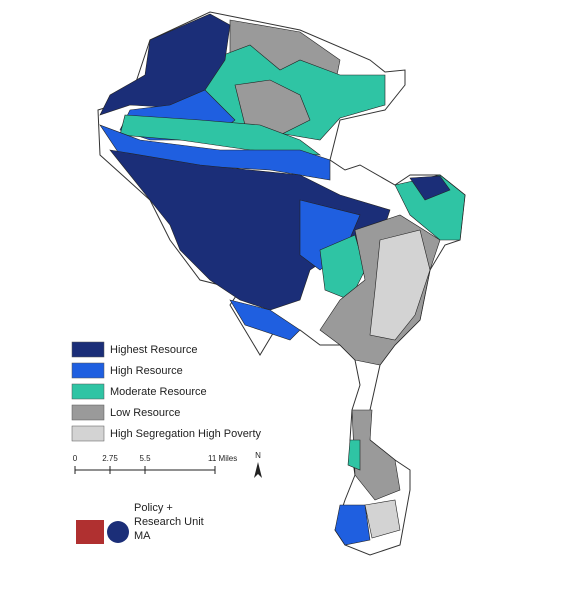 Image resolution: width=580 pixels, height=594 pixels. I want to click on logo-text: MA, so click(142, 536).